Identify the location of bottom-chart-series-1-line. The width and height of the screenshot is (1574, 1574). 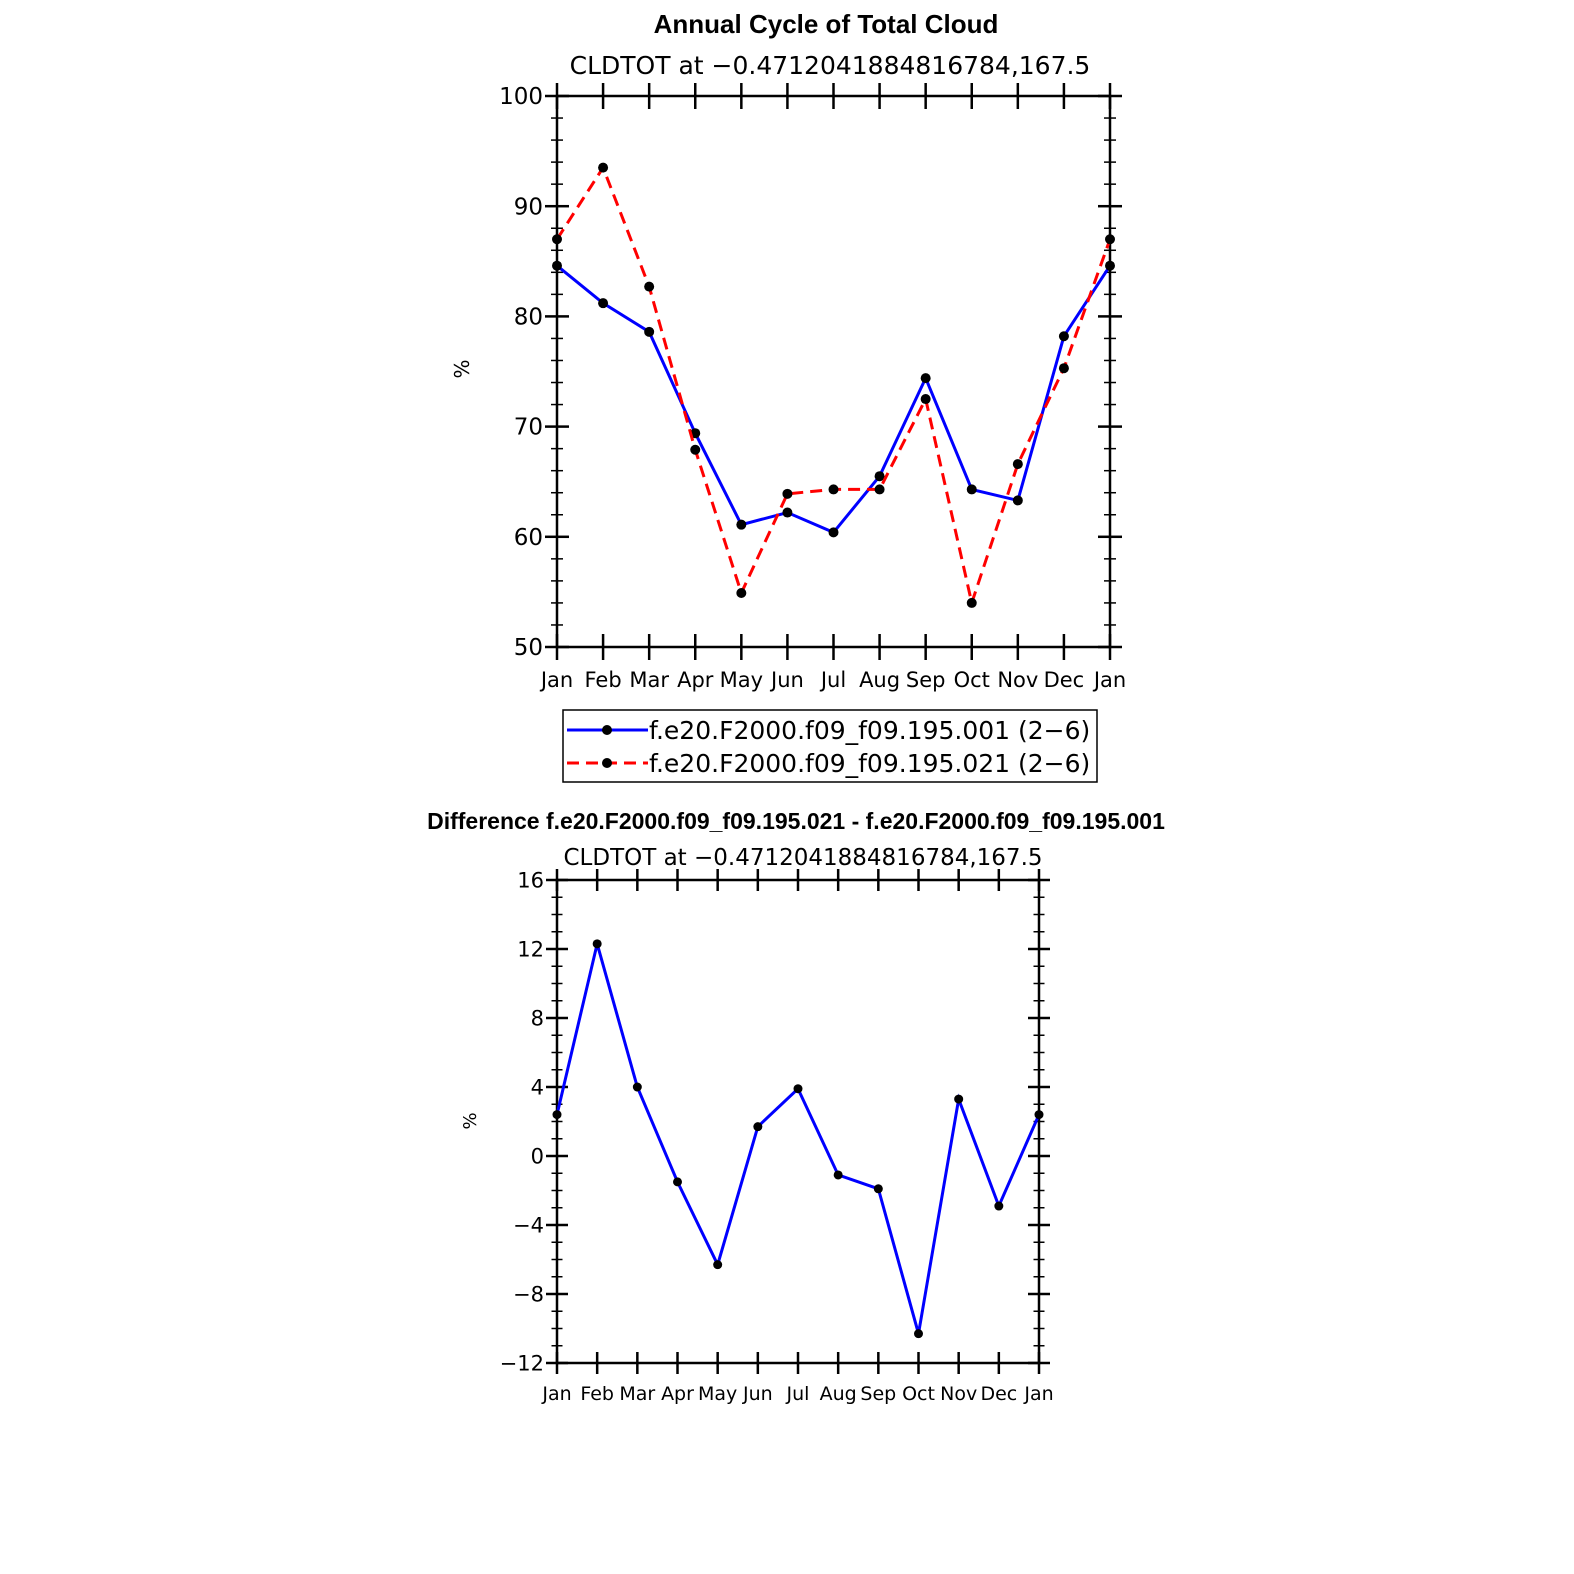
(798, 1139).